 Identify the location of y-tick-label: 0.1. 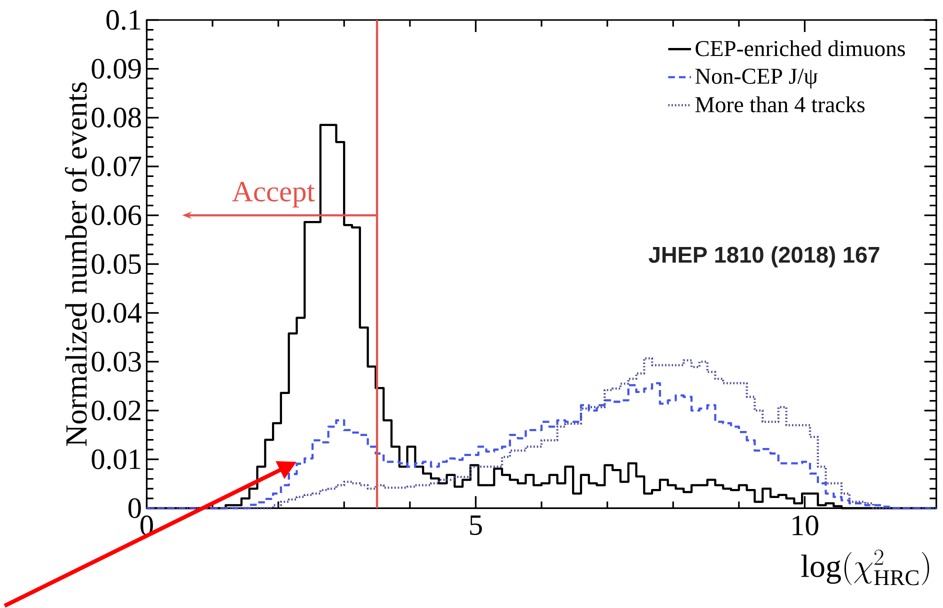
(123, 20).